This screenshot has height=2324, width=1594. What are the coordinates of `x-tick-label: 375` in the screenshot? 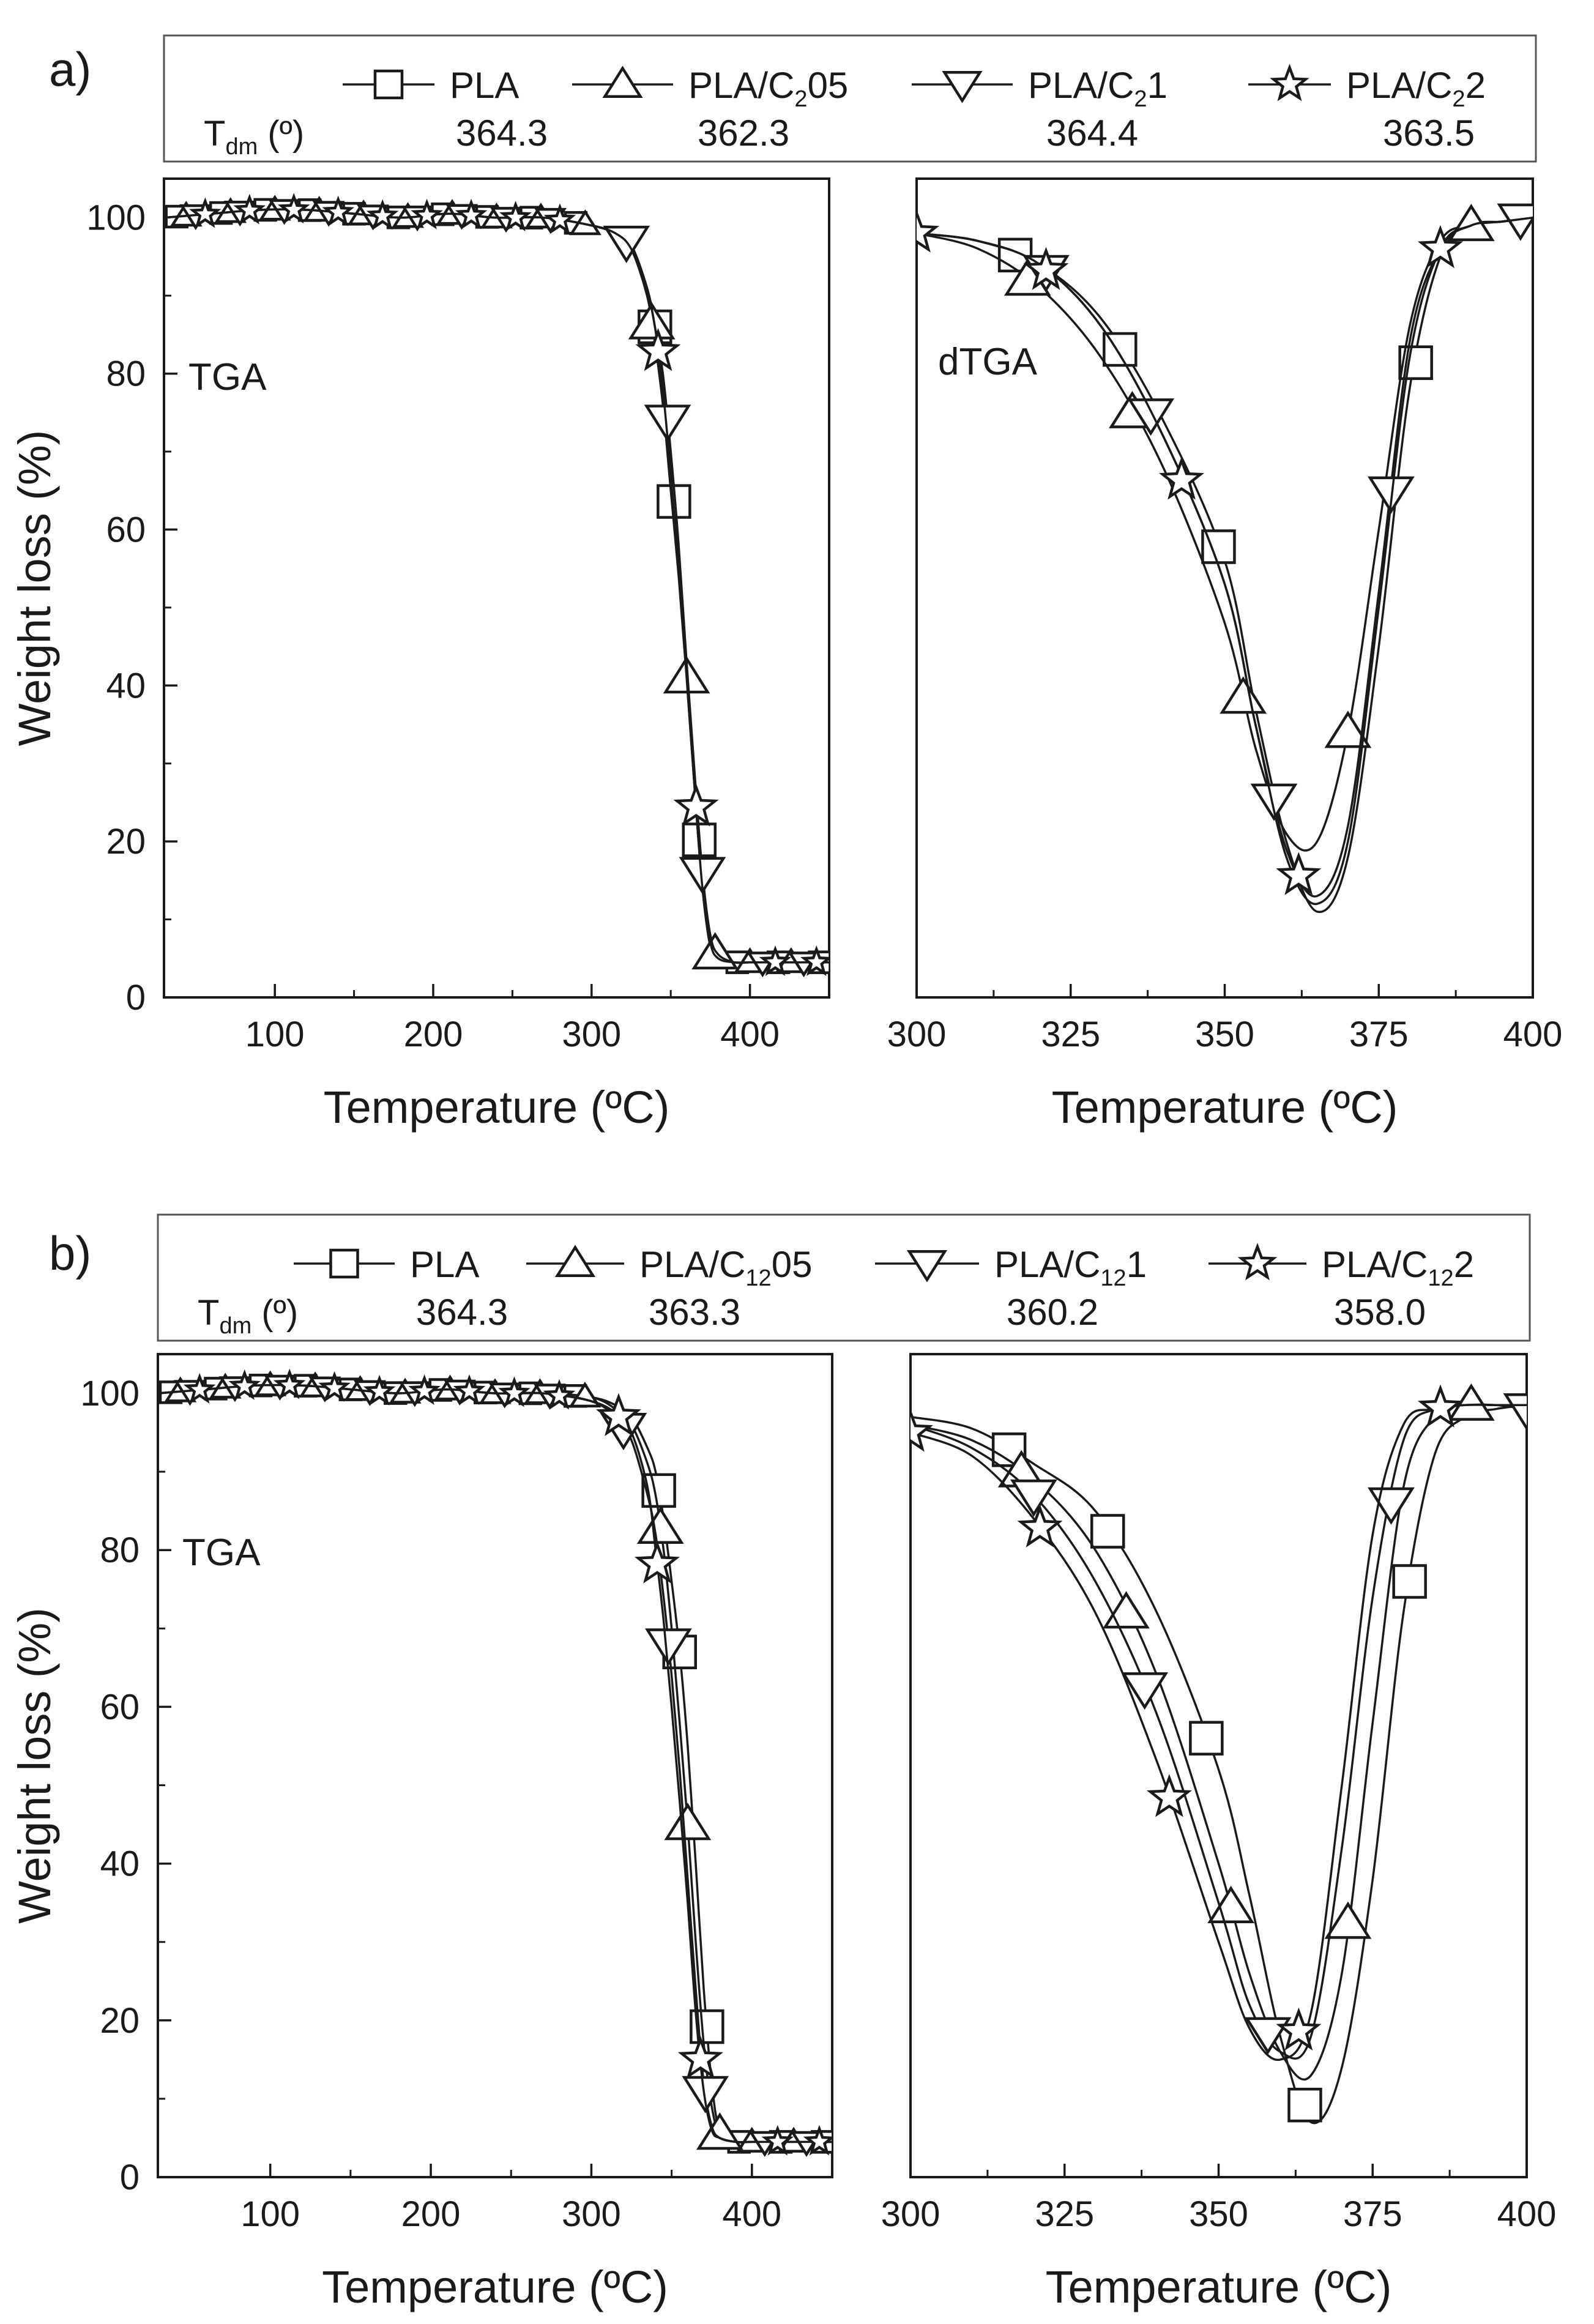 It's located at (1379, 1034).